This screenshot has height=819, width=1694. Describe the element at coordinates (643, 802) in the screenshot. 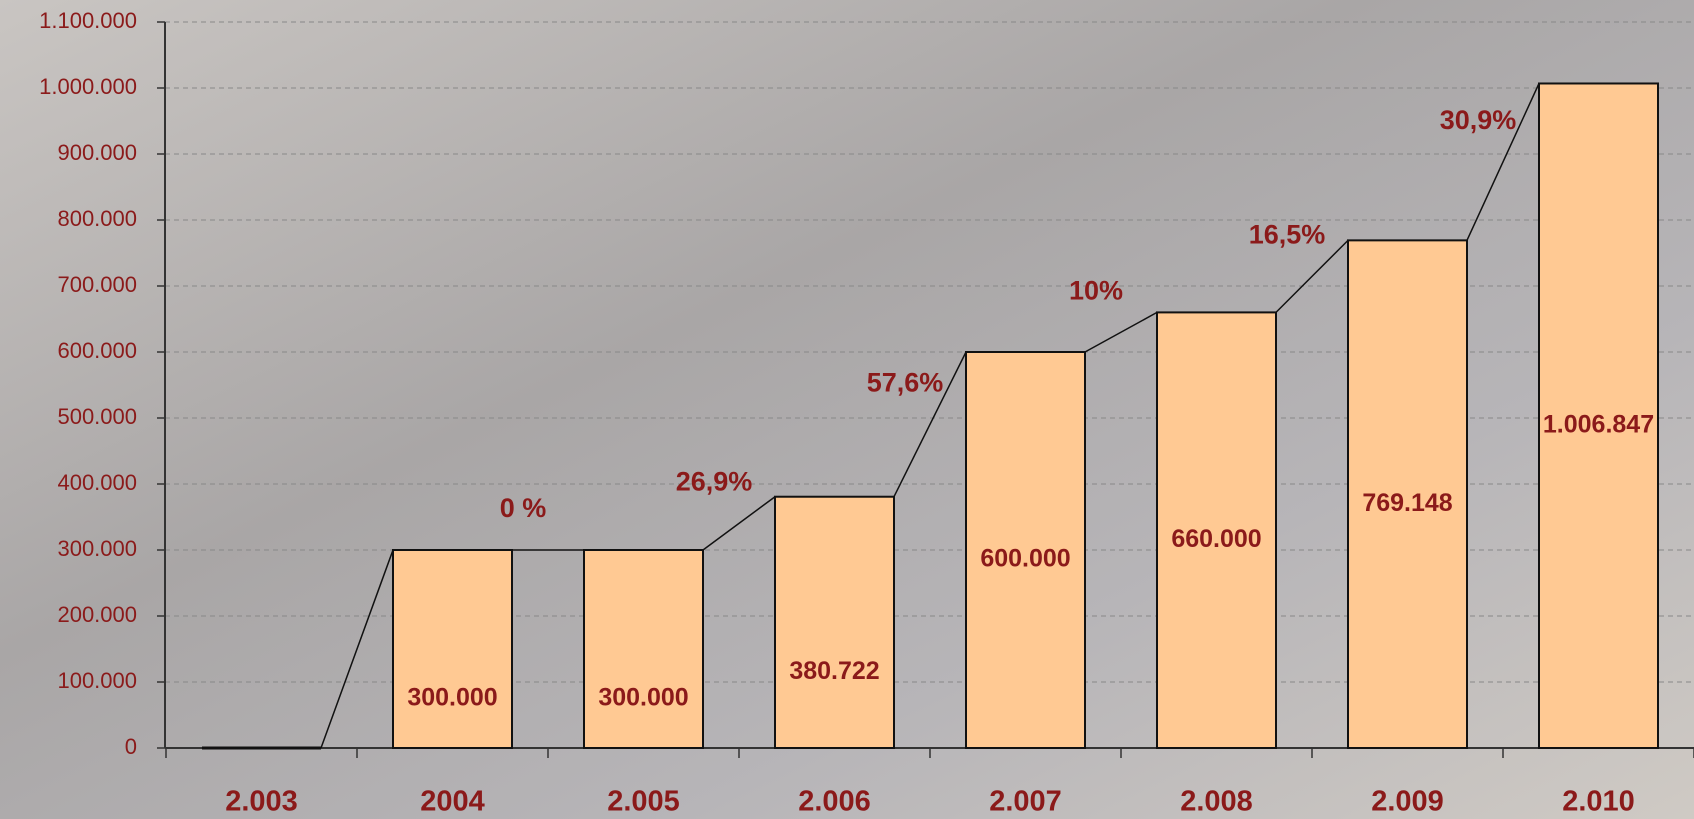

I see `x-tick-label: 2.005` at that location.